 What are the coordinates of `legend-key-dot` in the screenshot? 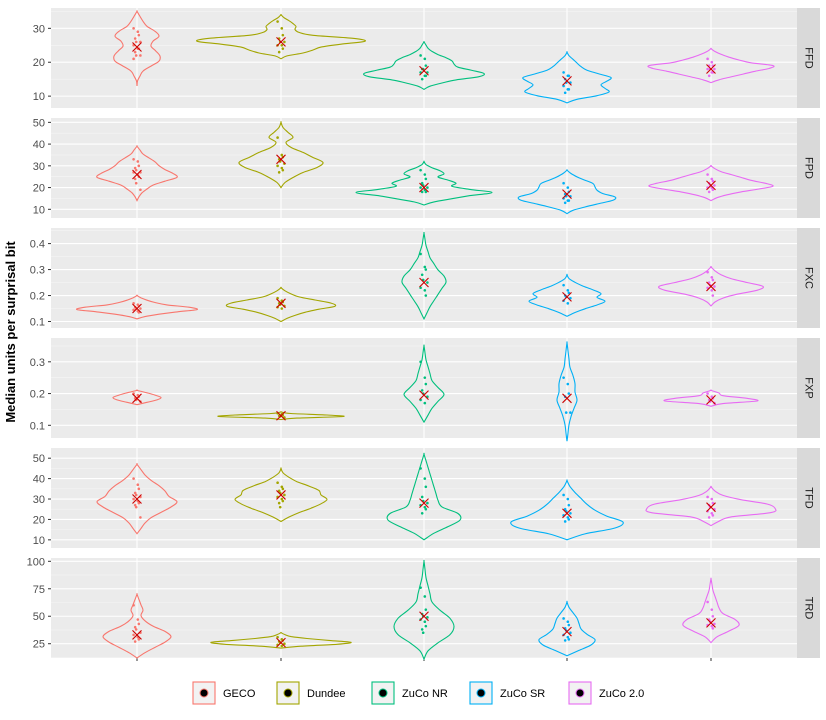 It's located at (204, 693).